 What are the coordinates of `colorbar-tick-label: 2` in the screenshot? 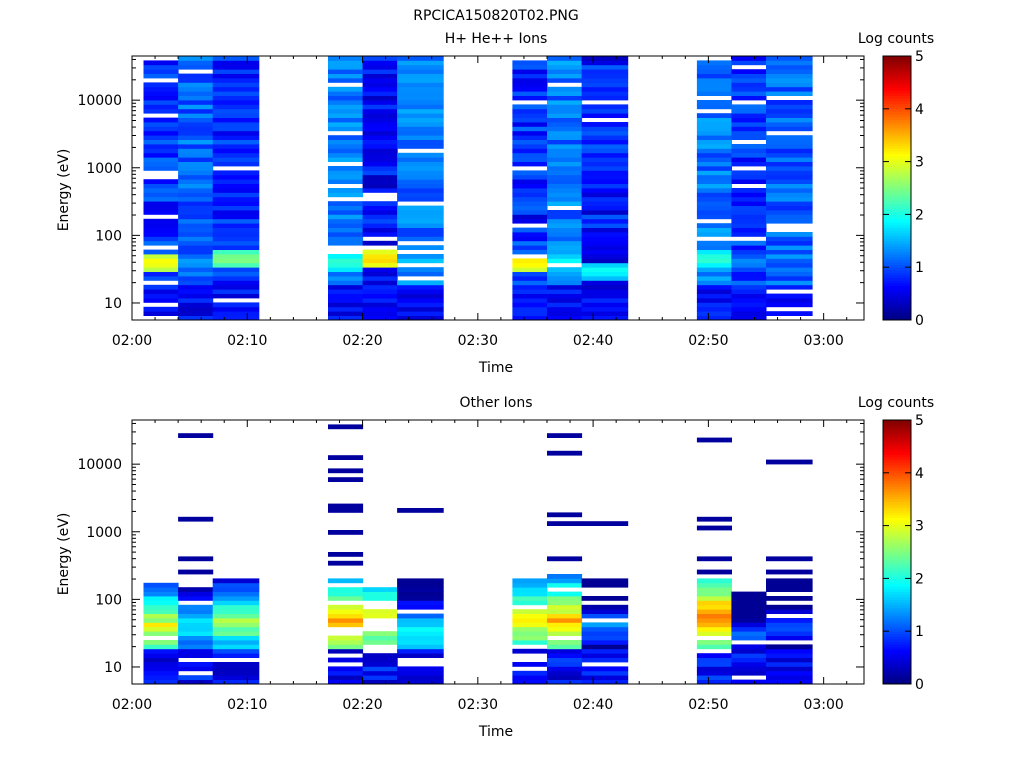 It's located at (919, 579).